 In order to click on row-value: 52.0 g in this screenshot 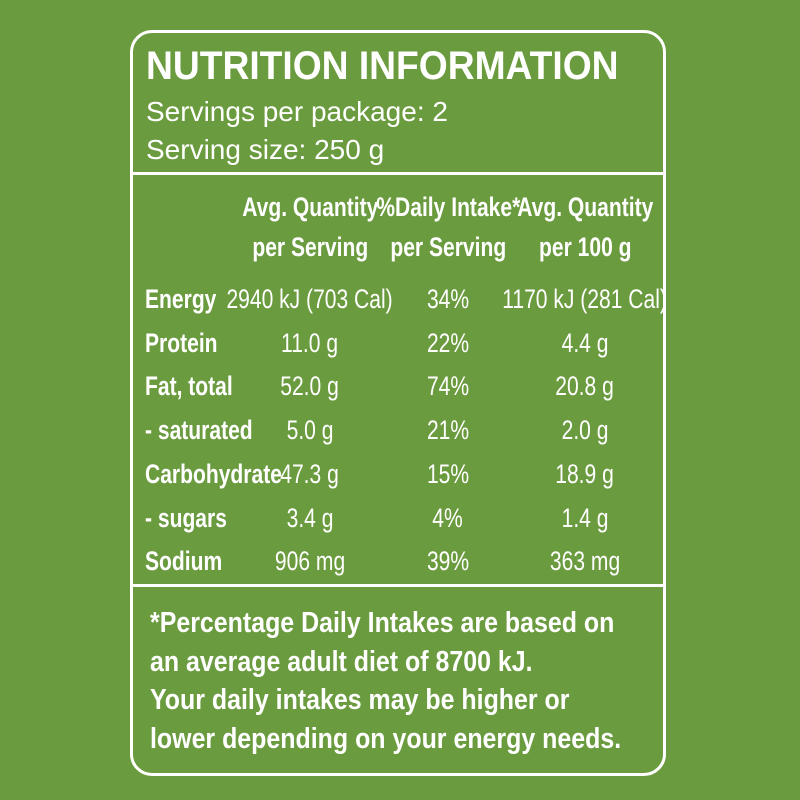, I will do `click(310, 386)`.